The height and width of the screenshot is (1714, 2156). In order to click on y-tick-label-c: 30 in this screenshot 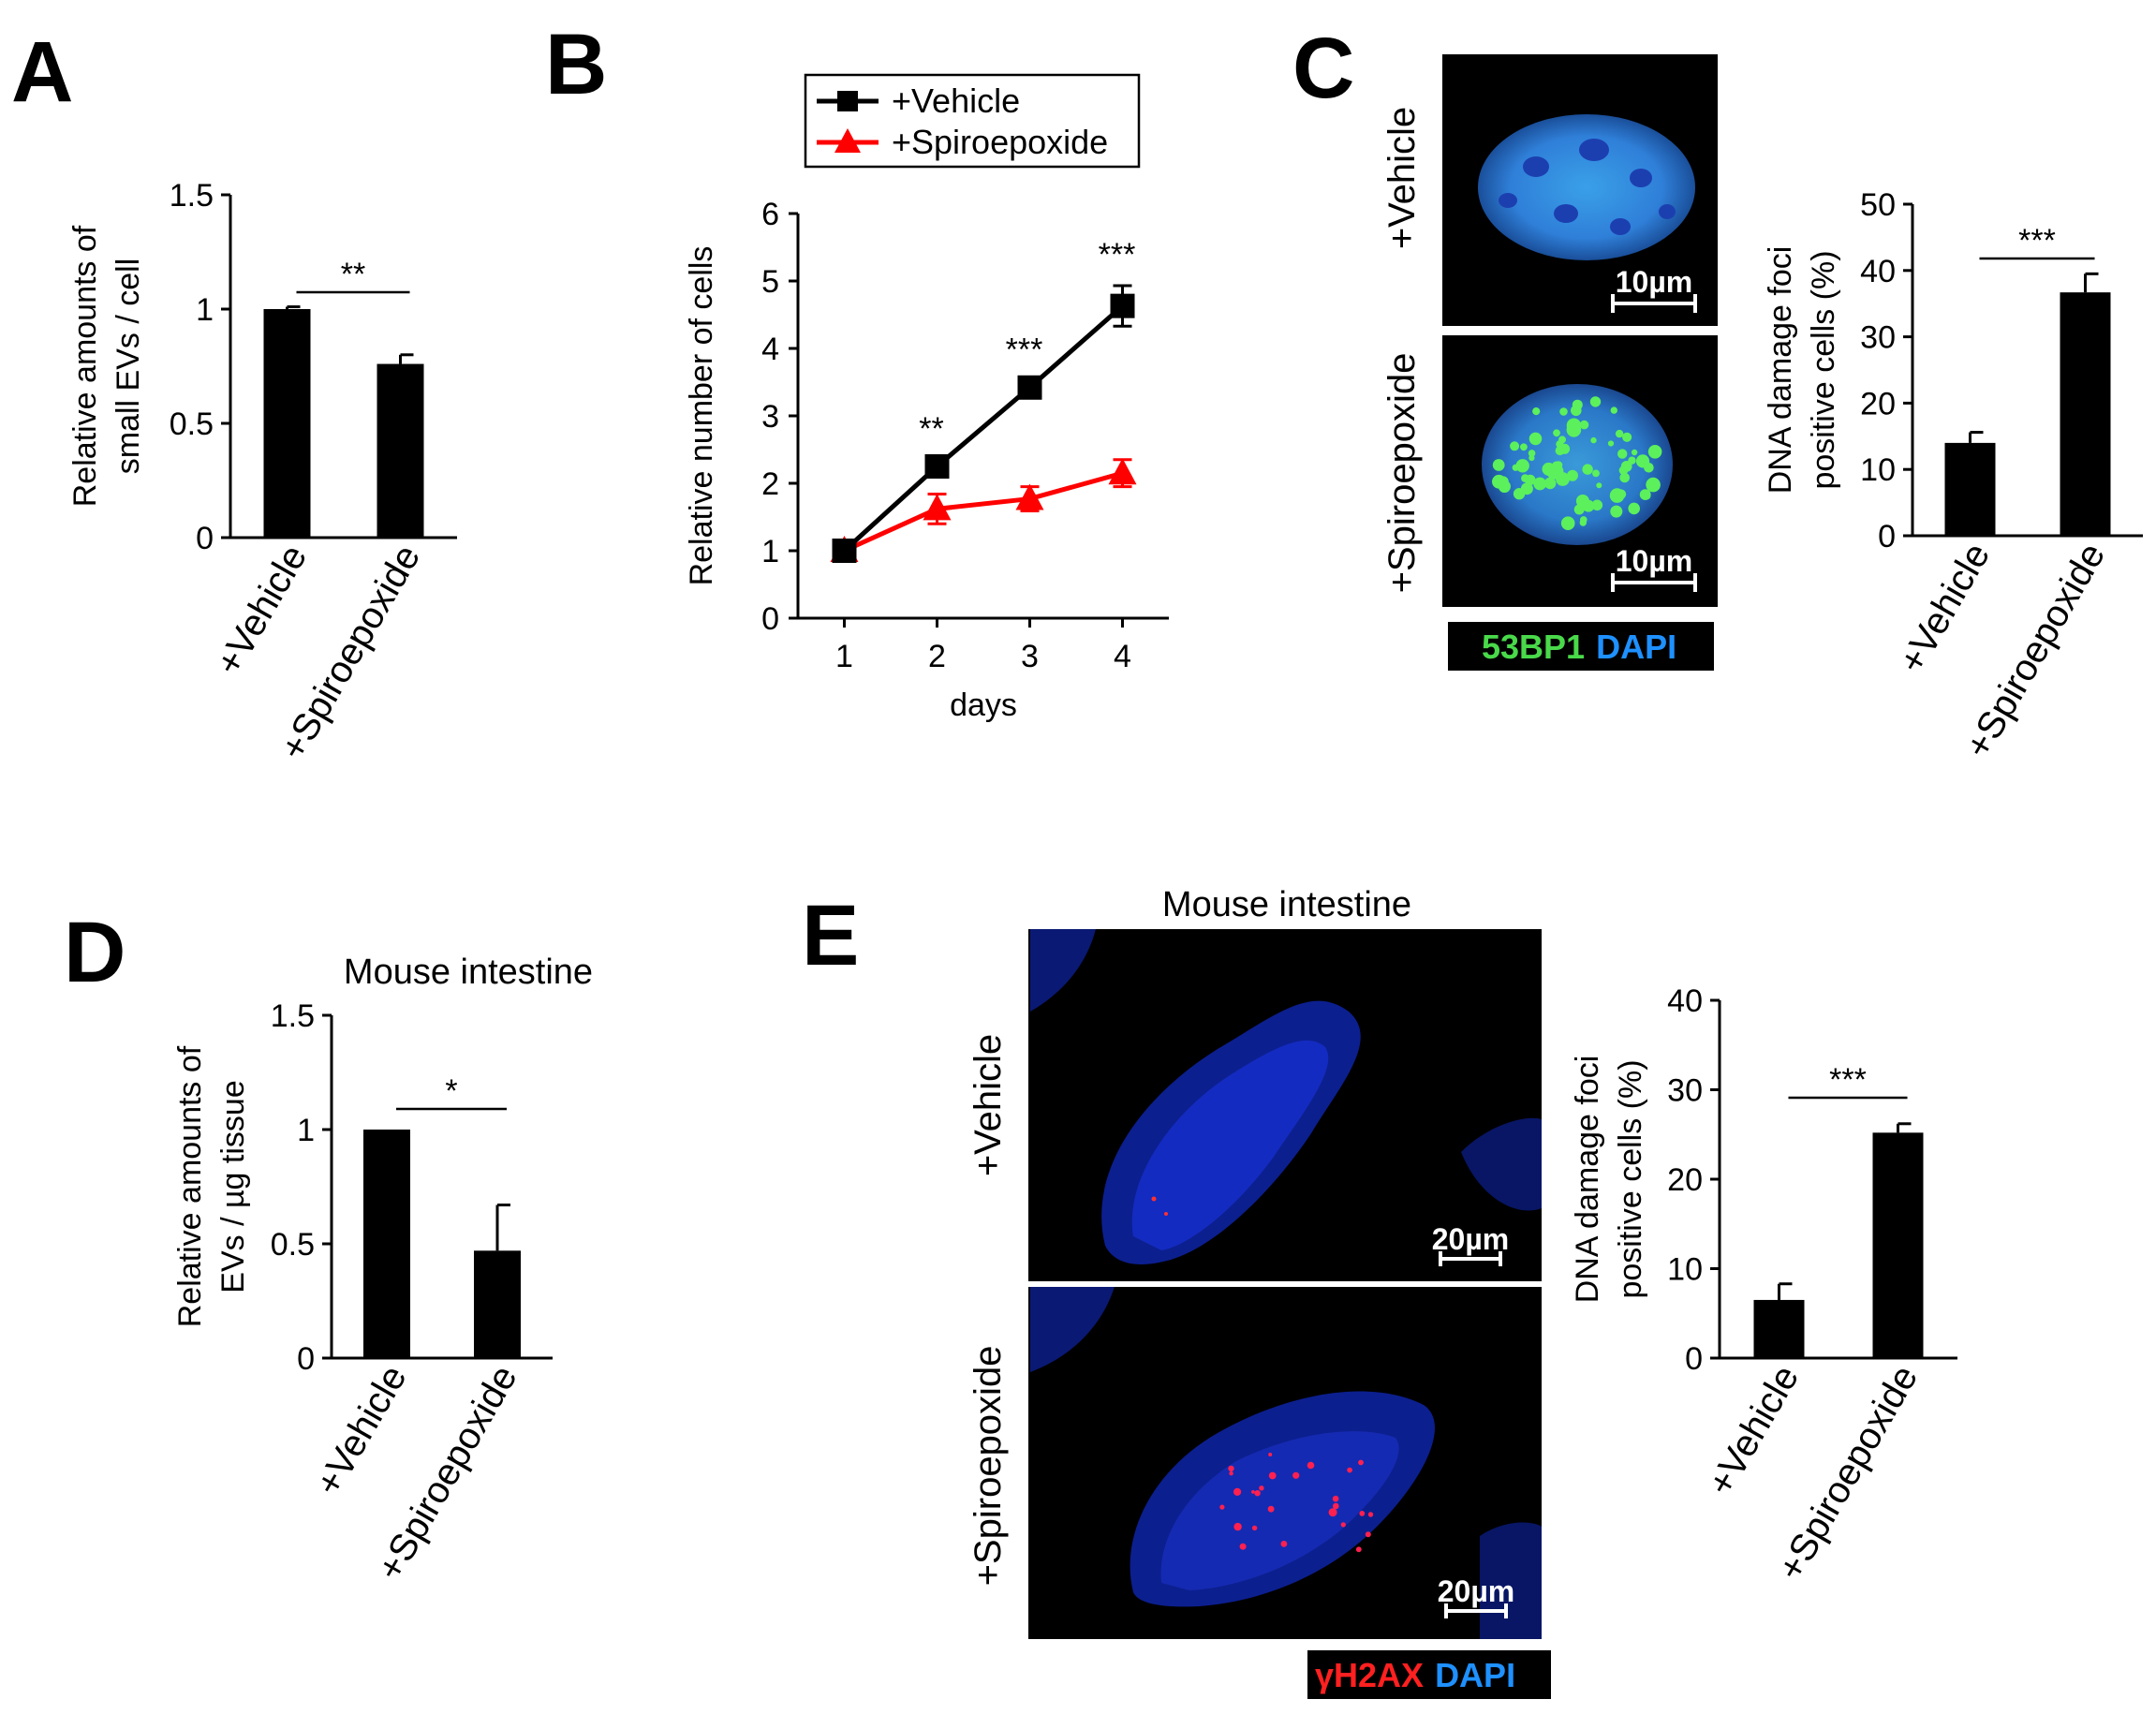, I will do `click(1878, 338)`.